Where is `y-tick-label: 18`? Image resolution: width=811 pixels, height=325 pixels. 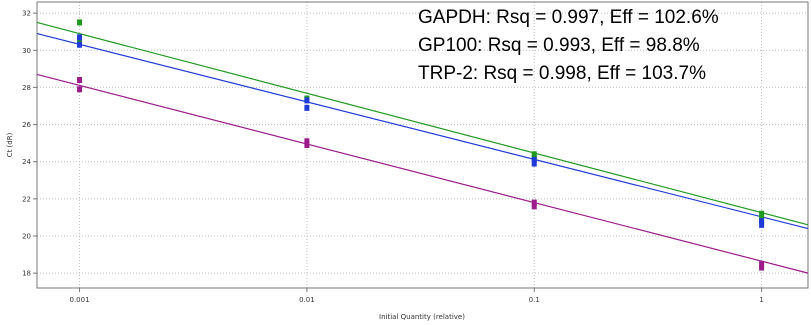 y-tick-label: 18 is located at coordinates (26, 274).